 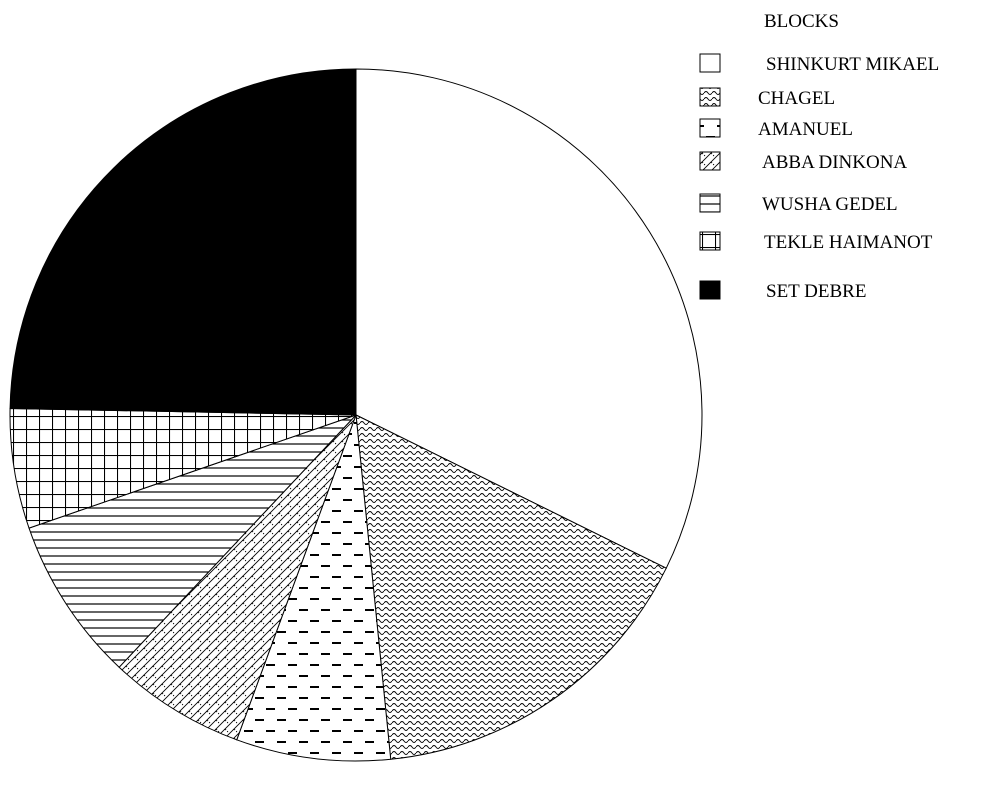 What do you see at coordinates (848, 242) in the screenshot?
I see `legend-label-tekle-haimanot: TEKLE HAIMANOT` at bounding box center [848, 242].